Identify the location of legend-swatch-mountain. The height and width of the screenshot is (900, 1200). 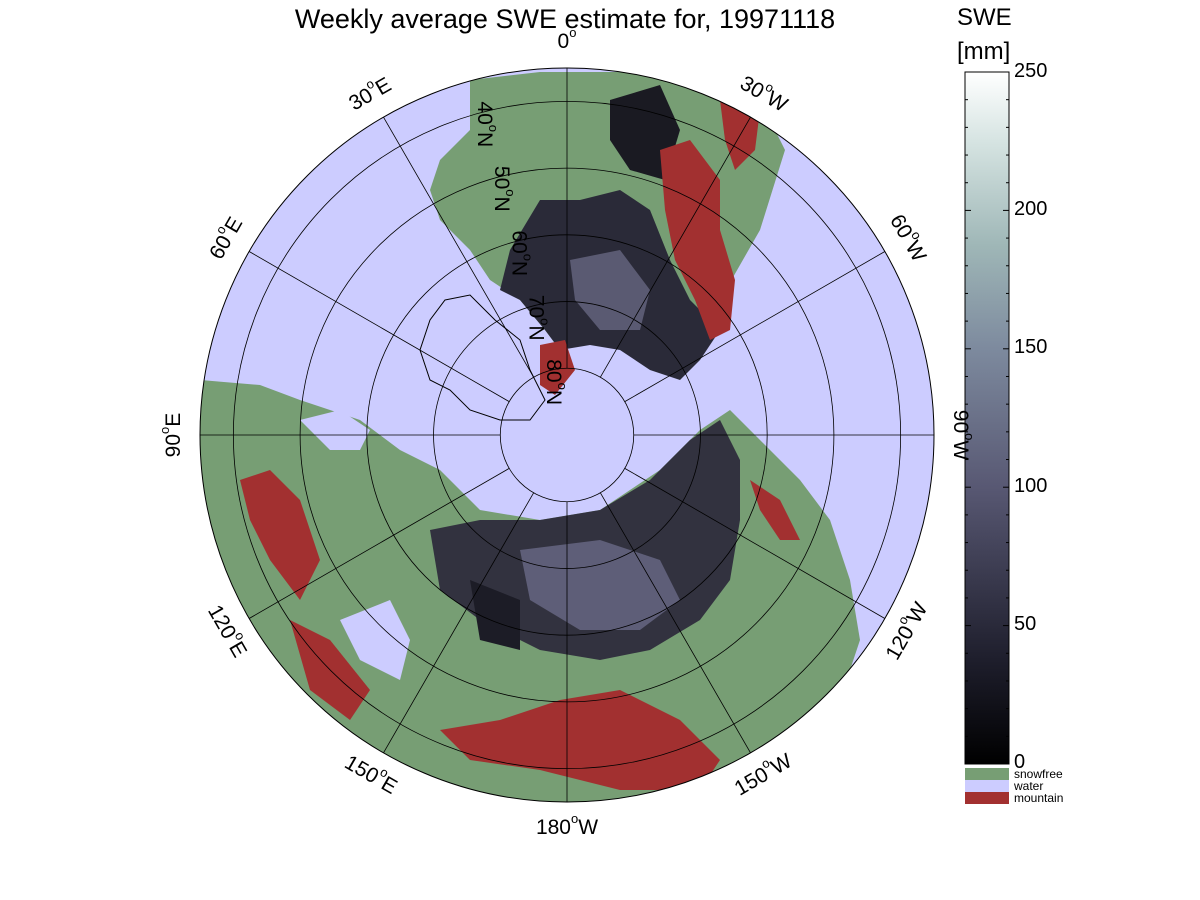
(987, 798).